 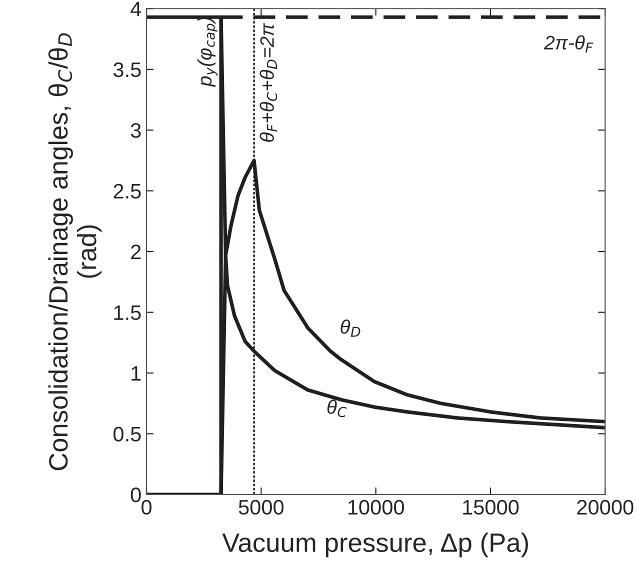 I want to click on x-tick-label: 20000, so click(x=605, y=507).